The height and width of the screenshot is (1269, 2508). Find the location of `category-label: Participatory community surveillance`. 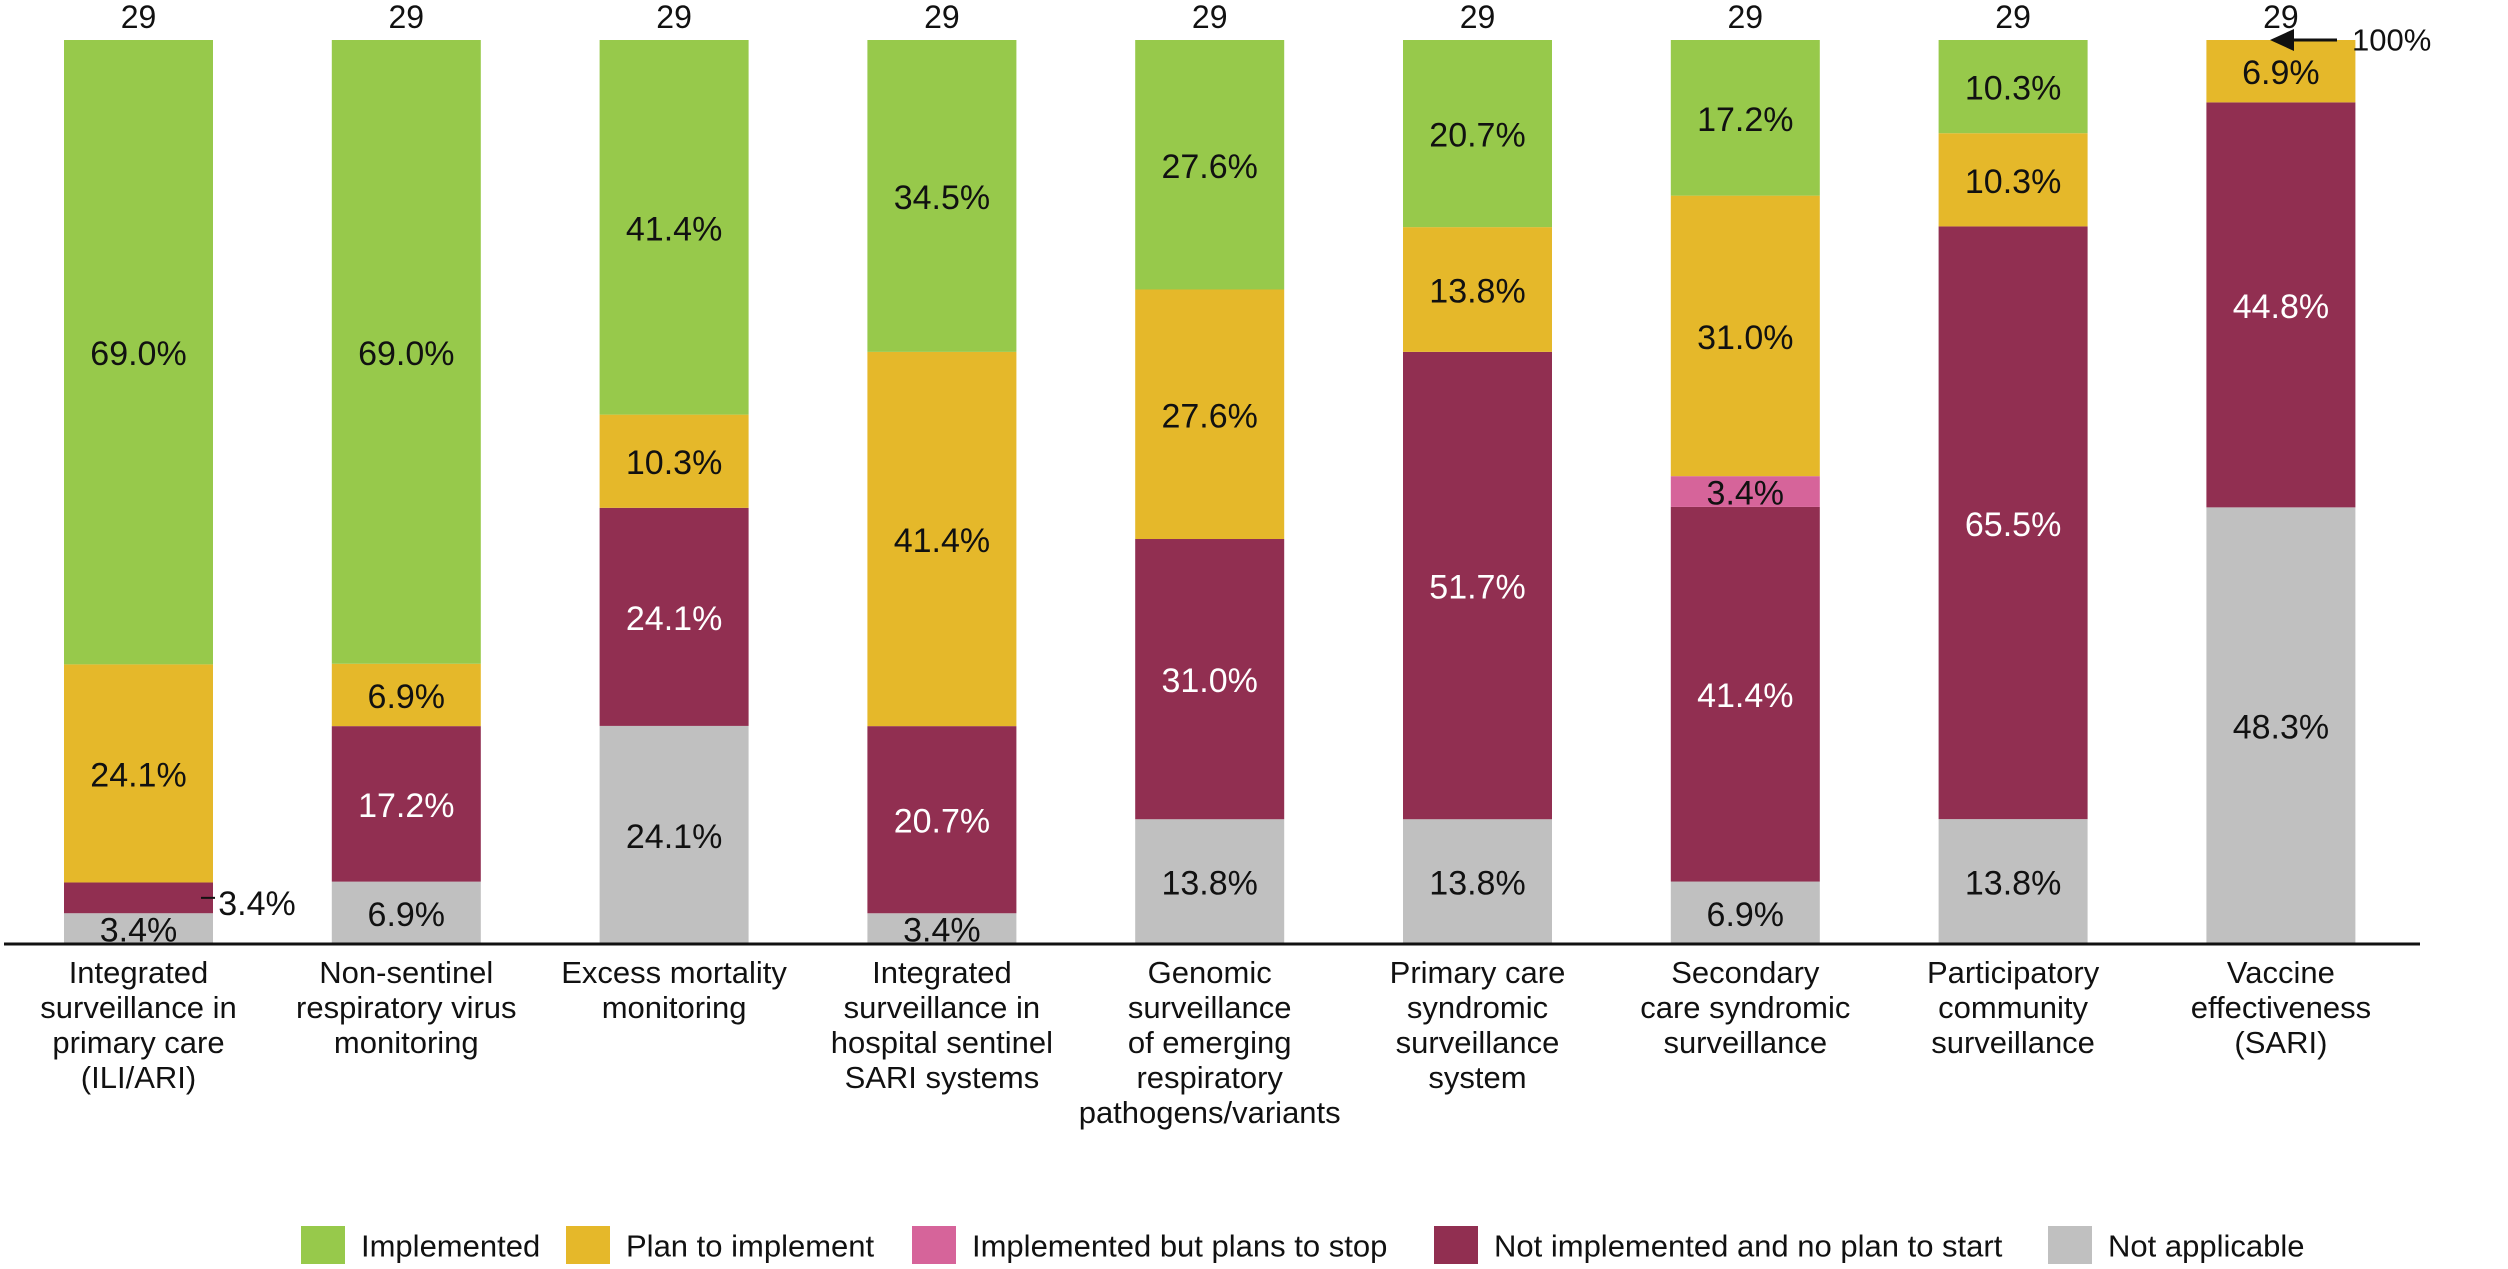

category-label: Participatory community surveillance is located at coordinates (2013, 1007).